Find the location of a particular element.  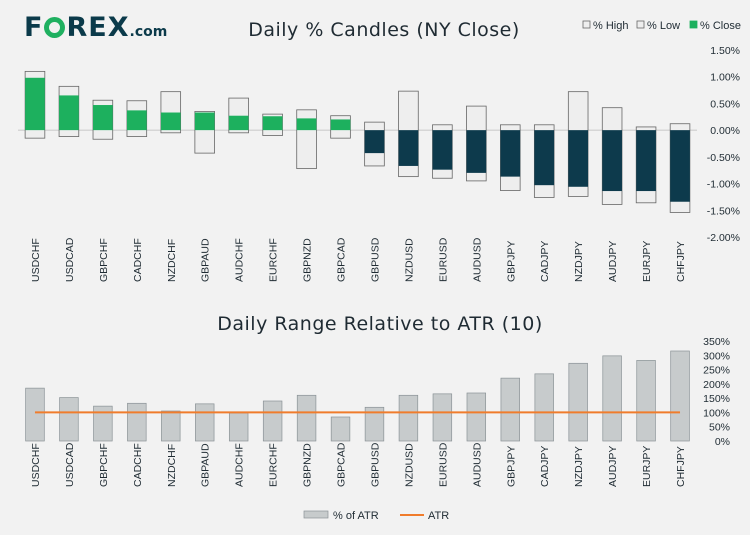

candles-xlabel-audjpy: AUDJPY is located at coordinates (613, 261).